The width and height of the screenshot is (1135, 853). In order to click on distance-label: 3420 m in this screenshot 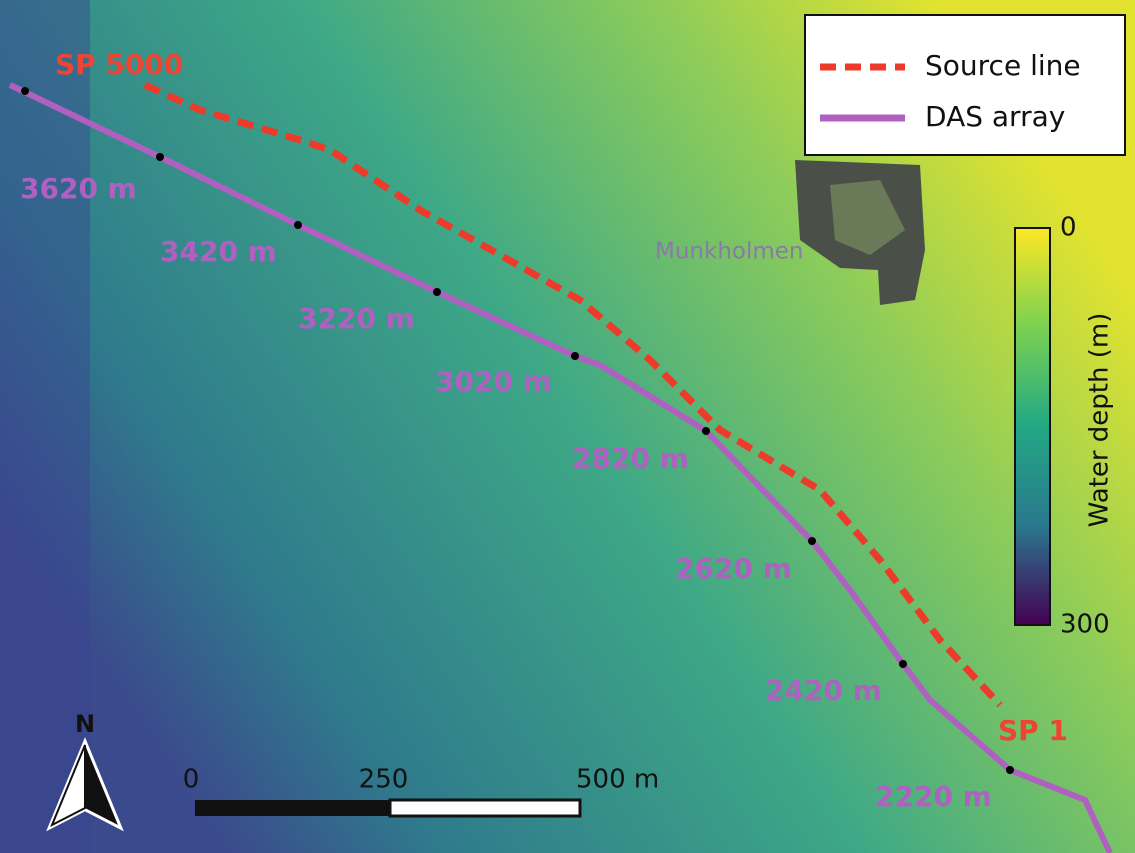, I will do `click(218, 251)`.